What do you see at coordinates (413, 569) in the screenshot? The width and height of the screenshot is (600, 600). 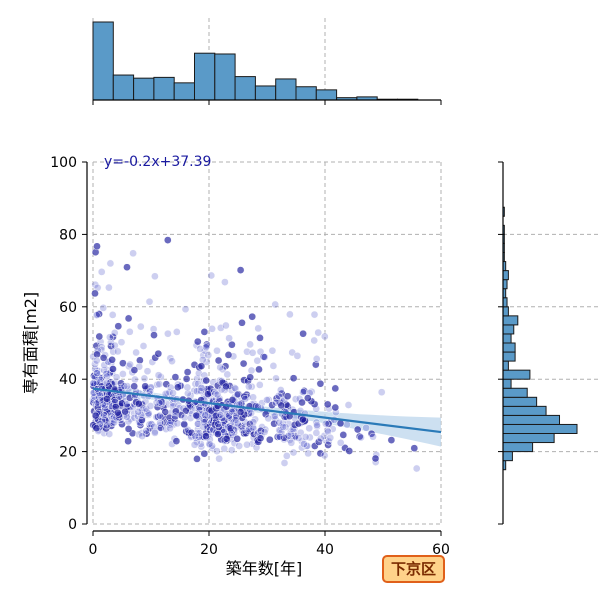 I see `district-badge: 下京区` at bounding box center [413, 569].